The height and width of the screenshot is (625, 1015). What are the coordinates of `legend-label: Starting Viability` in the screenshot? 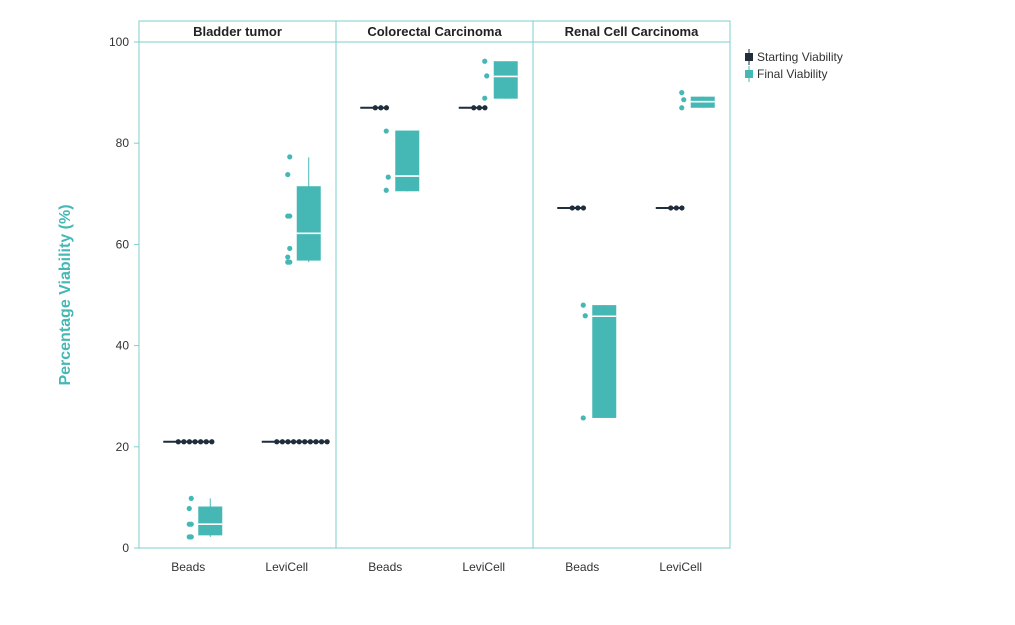 It's located at (800, 57).